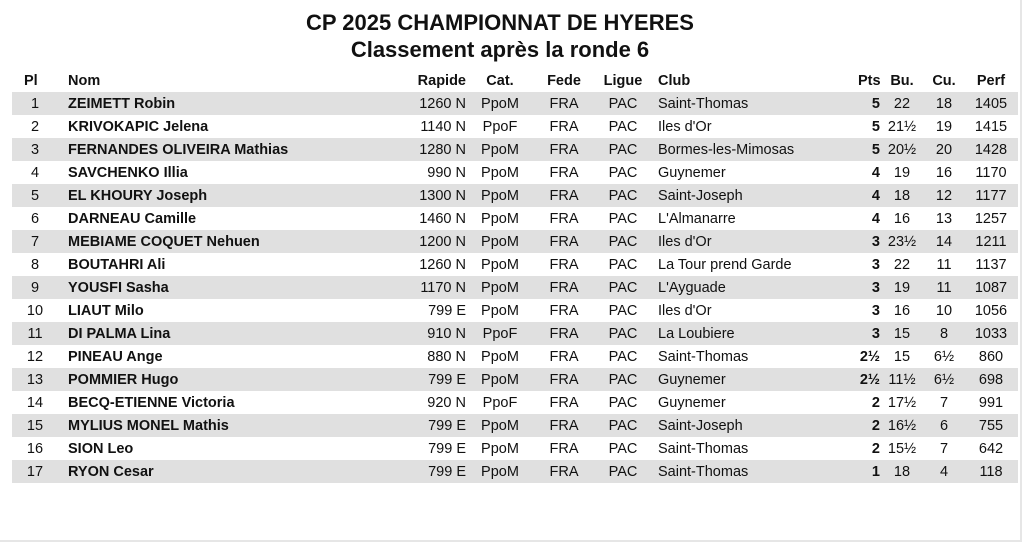 Image resolution: width=1024 pixels, height=544 pixels. What do you see at coordinates (35, 287) in the screenshot?
I see `cell-pl: 9` at bounding box center [35, 287].